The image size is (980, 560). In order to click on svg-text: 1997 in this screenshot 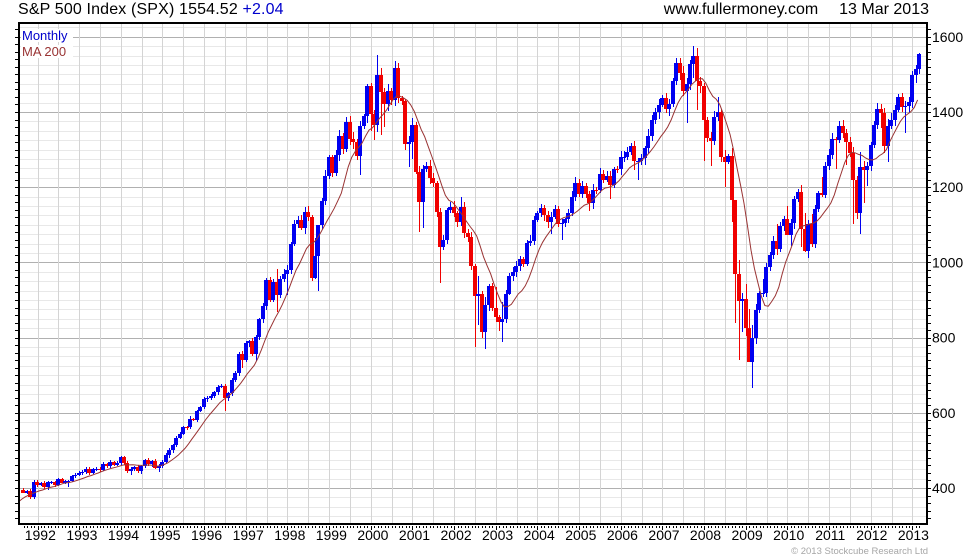, I will do `click(248, 535)`.